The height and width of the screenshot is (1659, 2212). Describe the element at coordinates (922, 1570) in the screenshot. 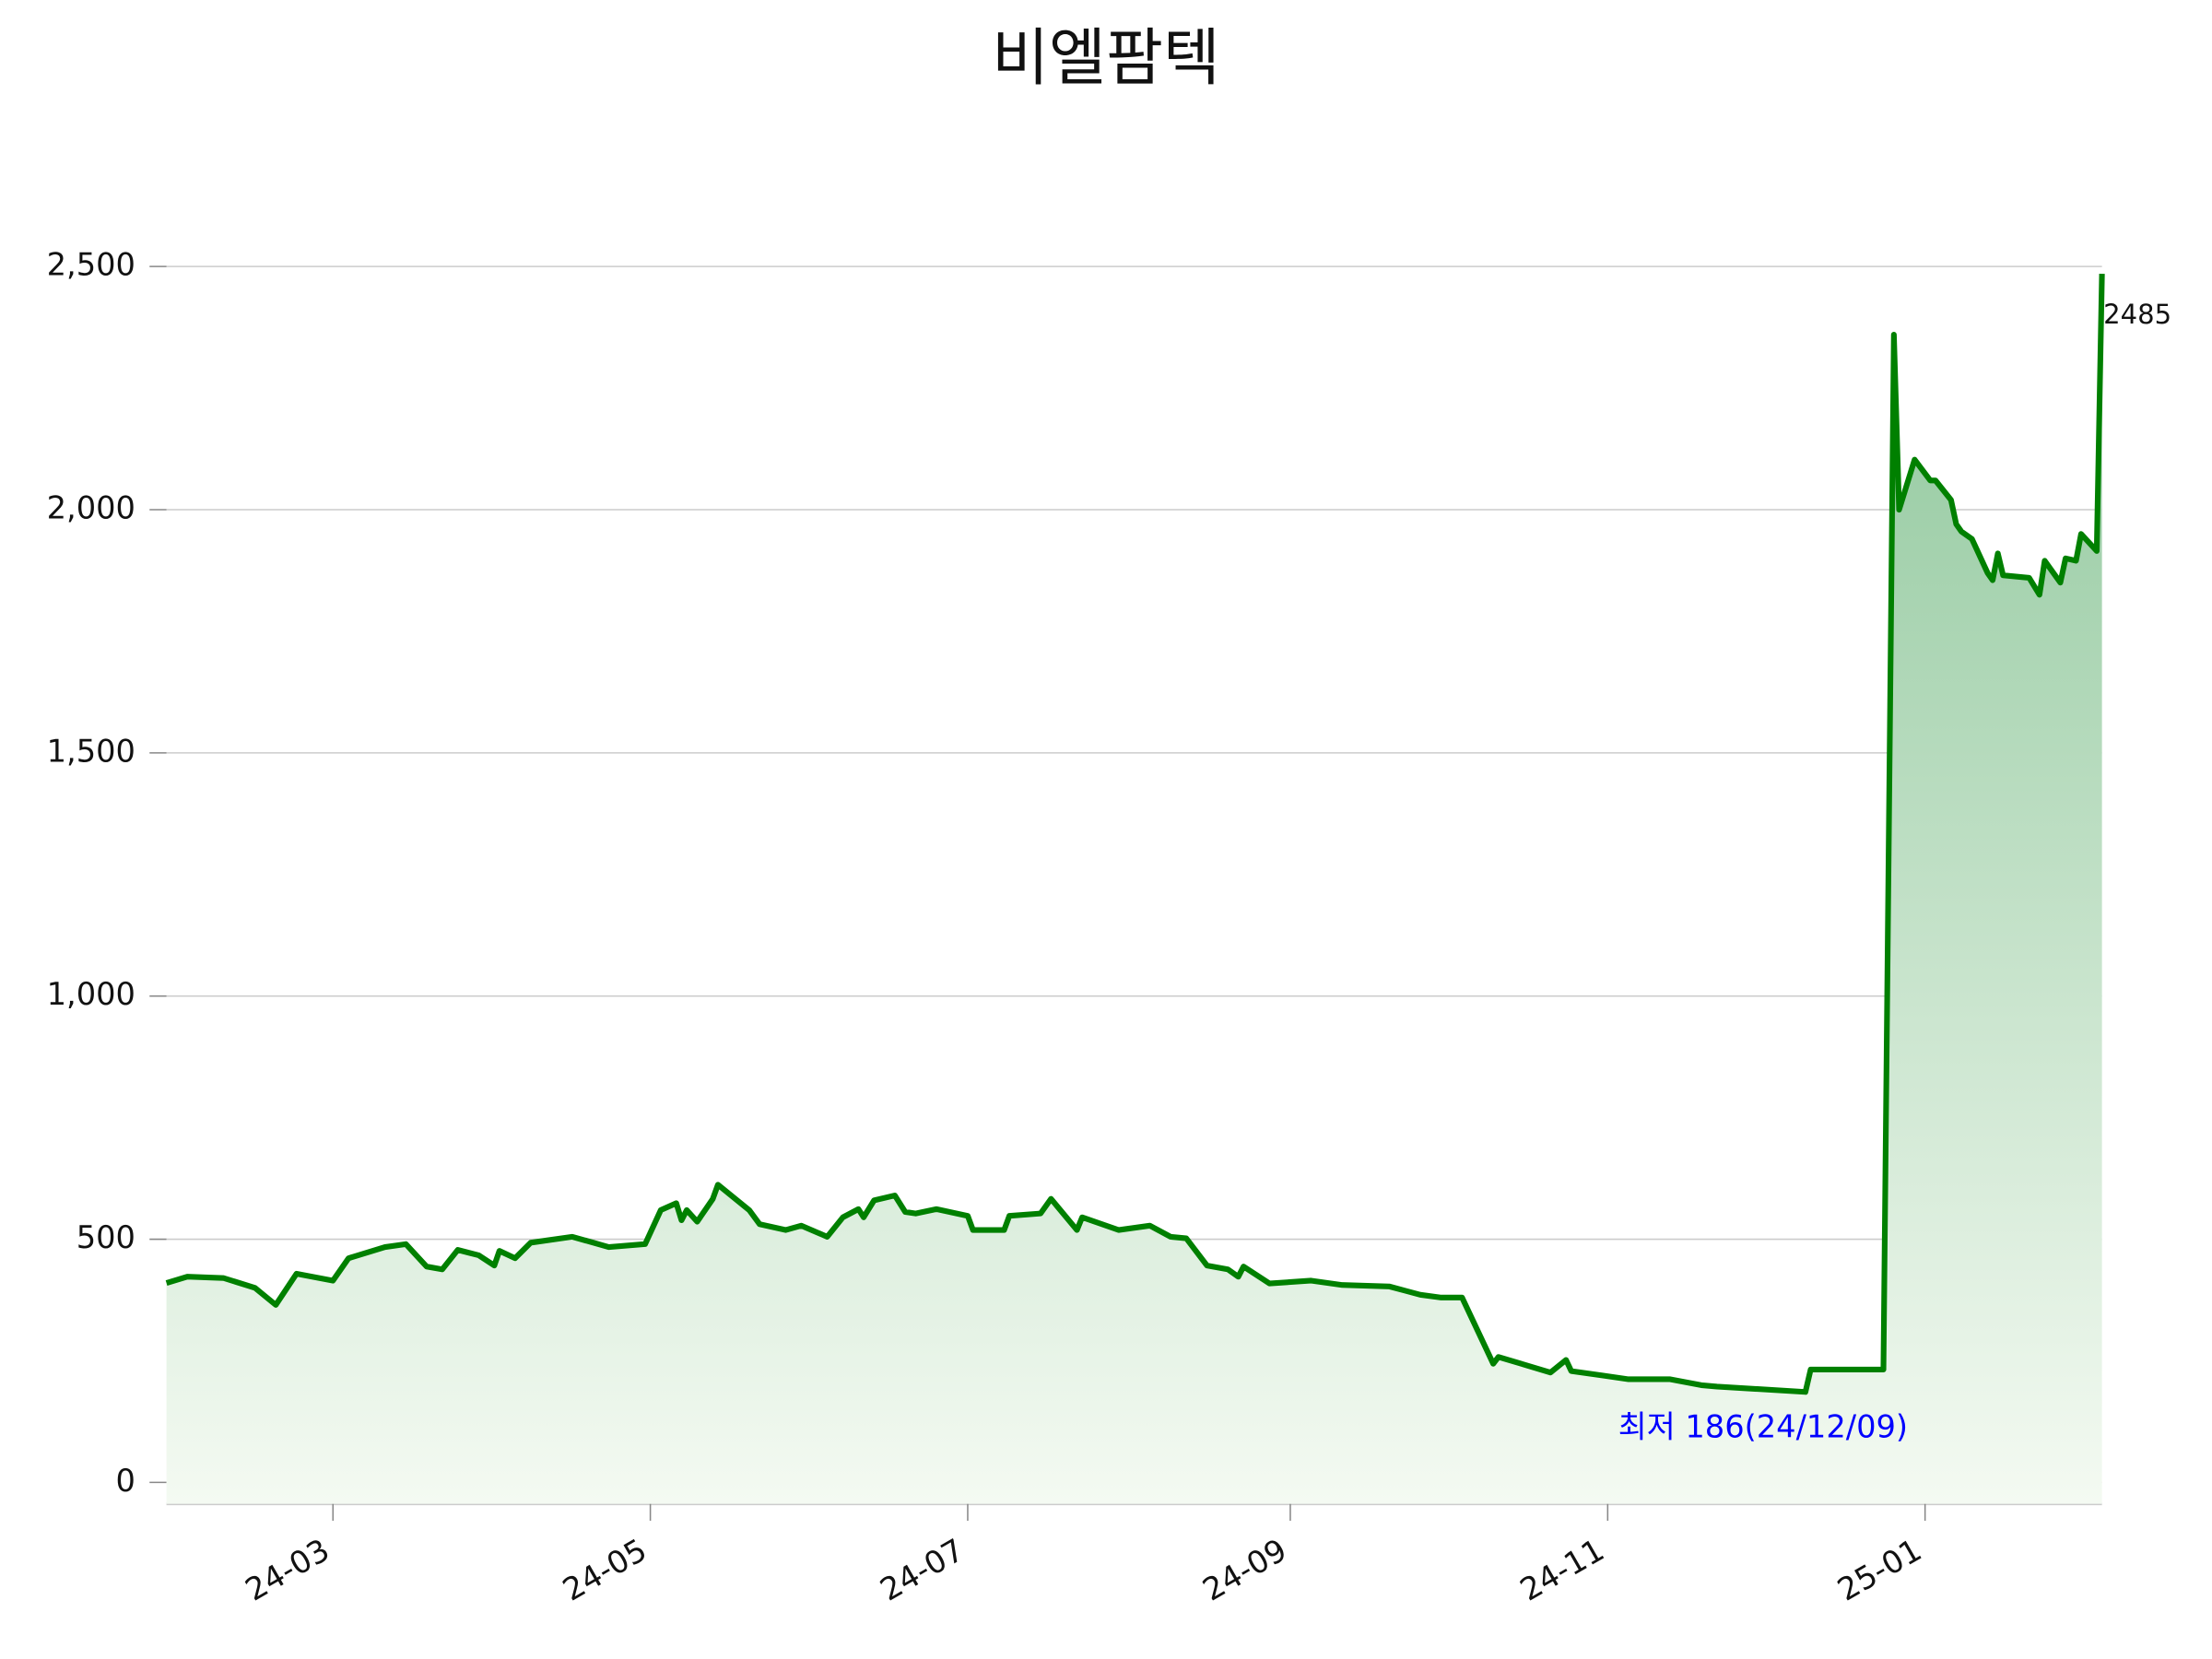

I see `x-tick-label: 24-07` at that location.